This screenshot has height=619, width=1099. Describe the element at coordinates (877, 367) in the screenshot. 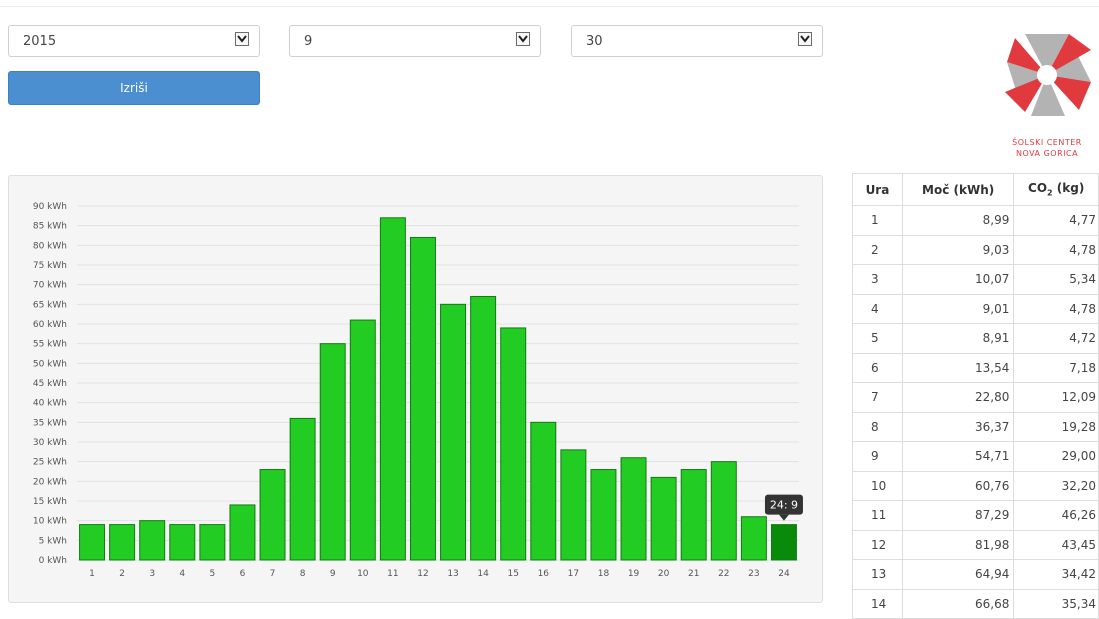

I see `cell-hour: 6` at that location.